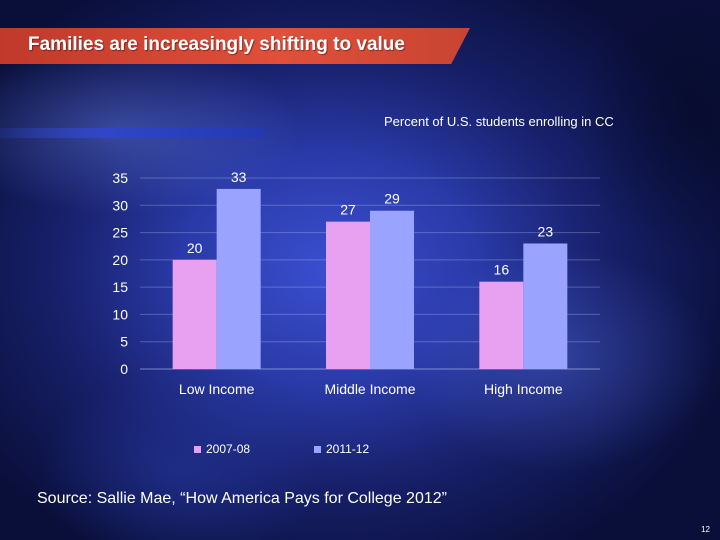  Describe the element at coordinates (546, 231) in the screenshot. I see `data-label: 23` at that location.